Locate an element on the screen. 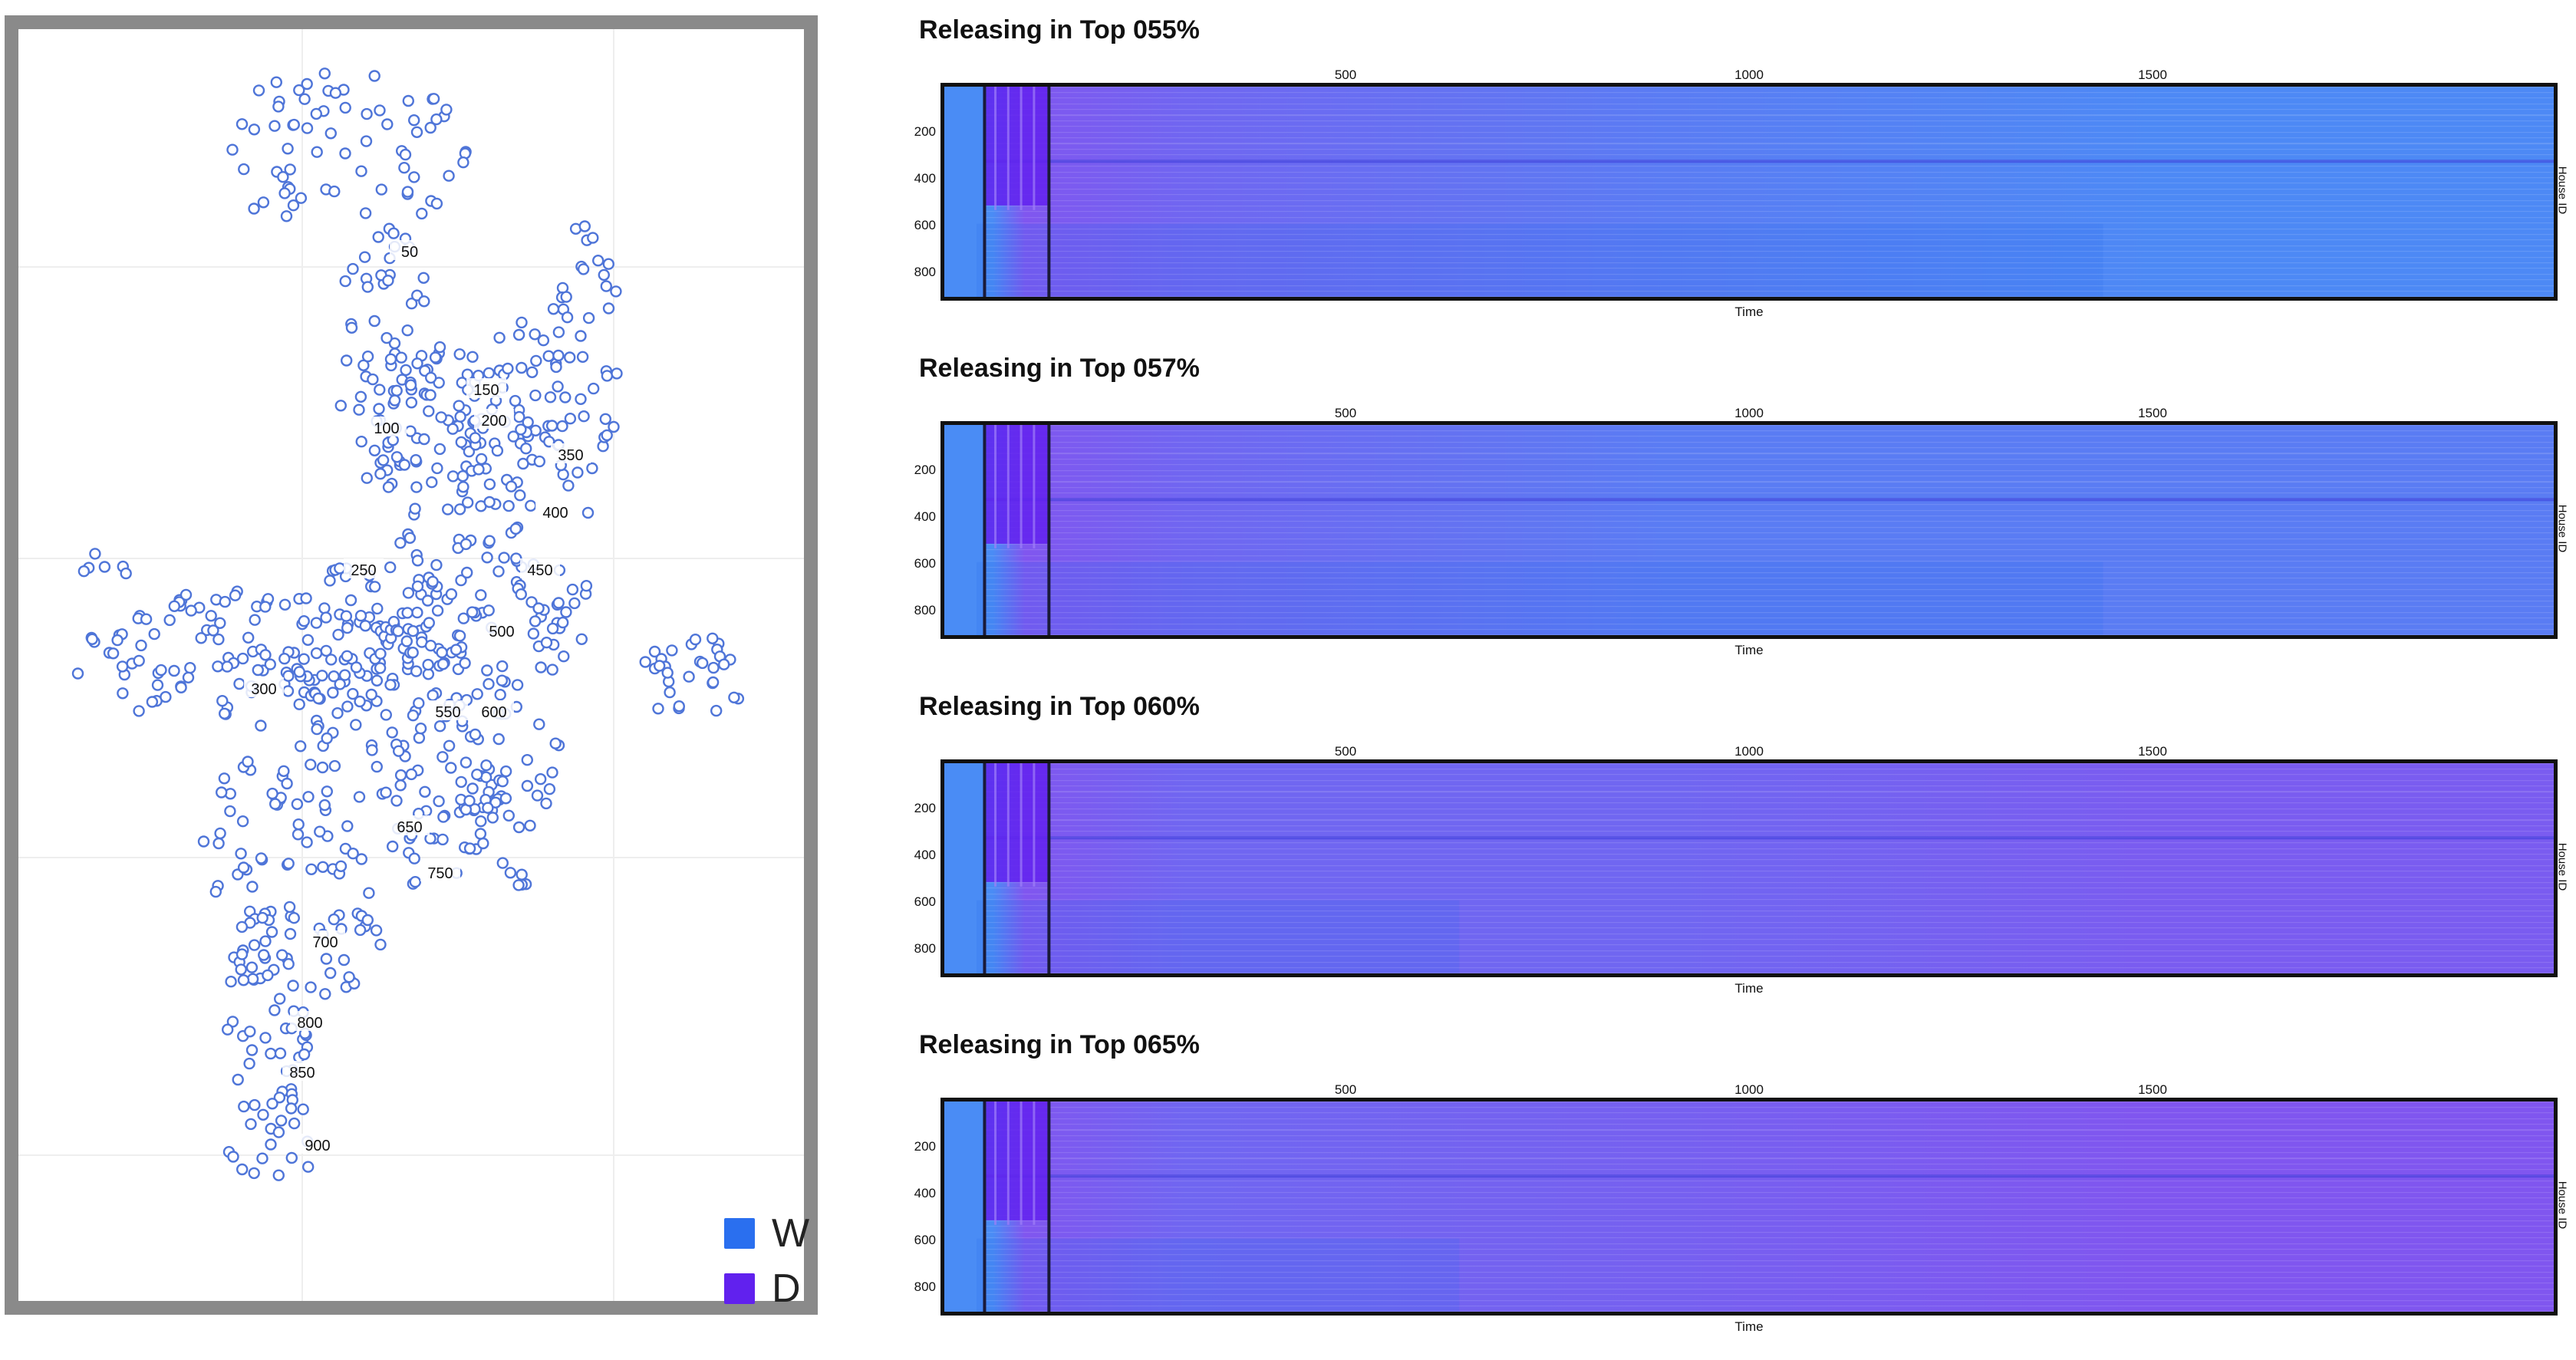 This screenshot has height=1360, width=2576. house-label: 250 is located at coordinates (364, 568).